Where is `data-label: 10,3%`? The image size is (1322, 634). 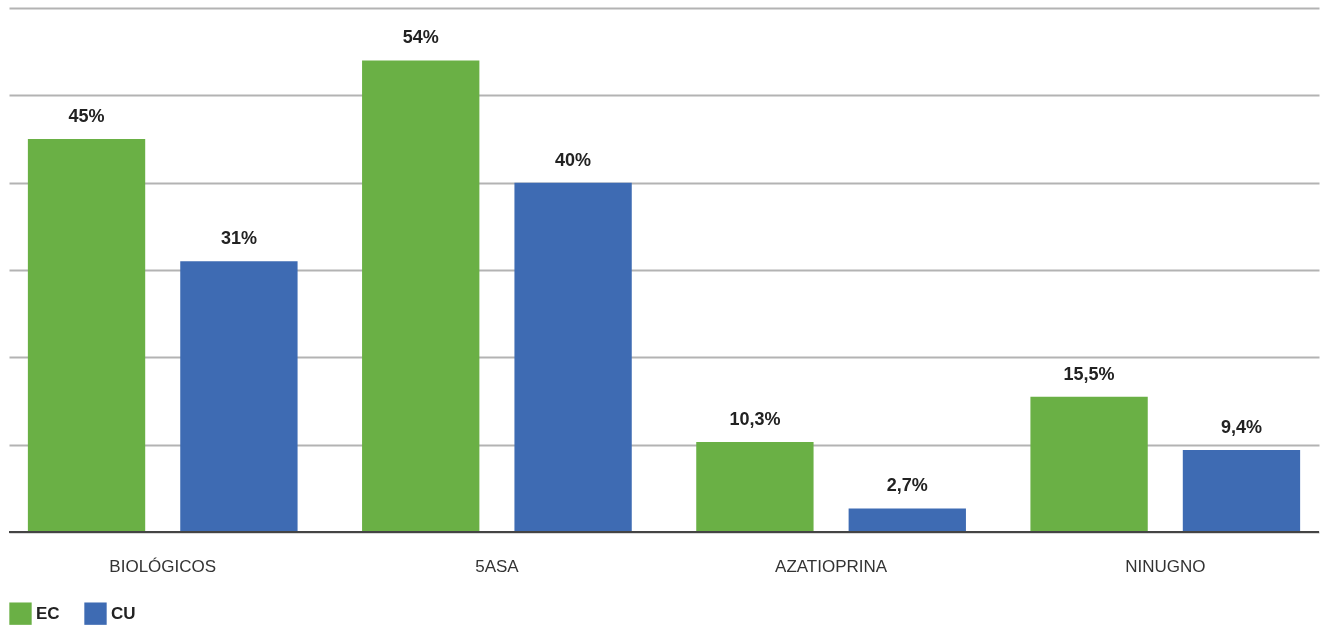 data-label: 10,3% is located at coordinates (755, 419).